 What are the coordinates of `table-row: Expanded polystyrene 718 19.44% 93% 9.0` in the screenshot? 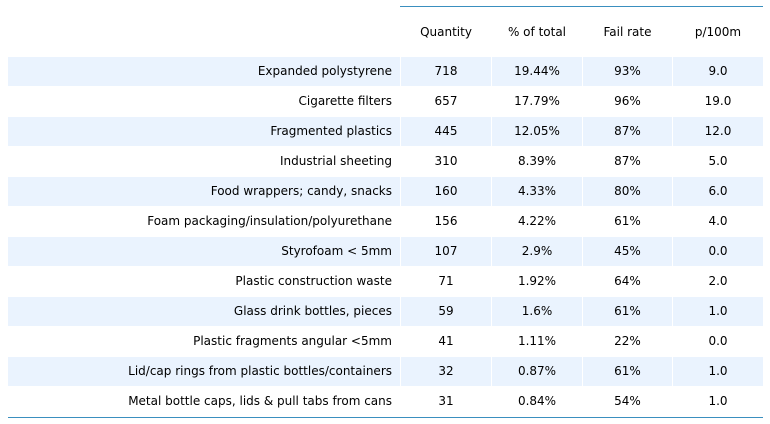 It's located at (385, 72).